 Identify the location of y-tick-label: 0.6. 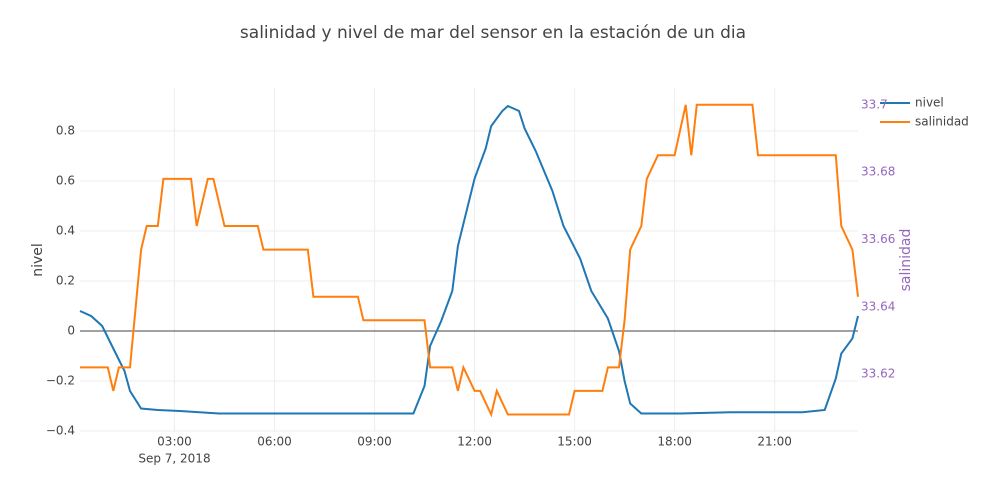
(65, 181).